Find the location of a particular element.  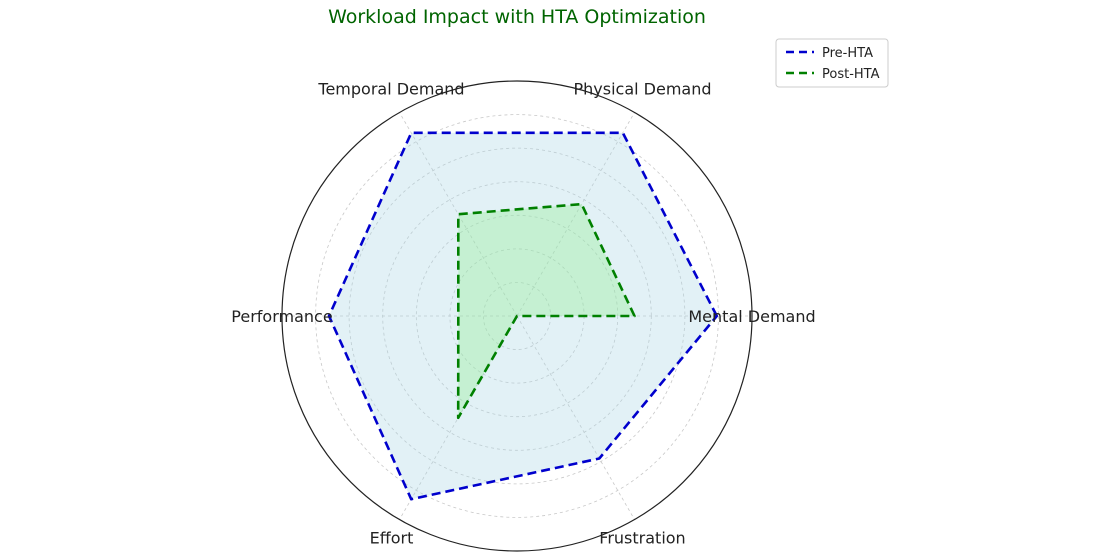

legend-label-post-hta: Post-HTA is located at coordinates (851, 74).